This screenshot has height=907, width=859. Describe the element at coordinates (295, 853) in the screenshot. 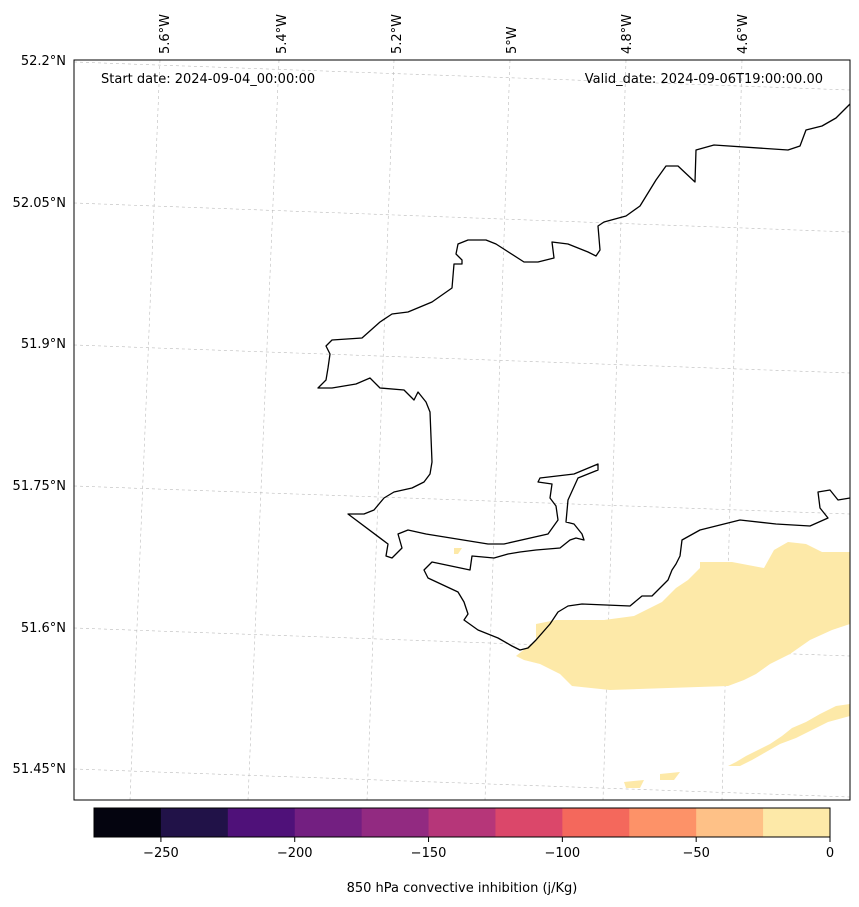

I see `colorbar-tick-label: −200` at that location.